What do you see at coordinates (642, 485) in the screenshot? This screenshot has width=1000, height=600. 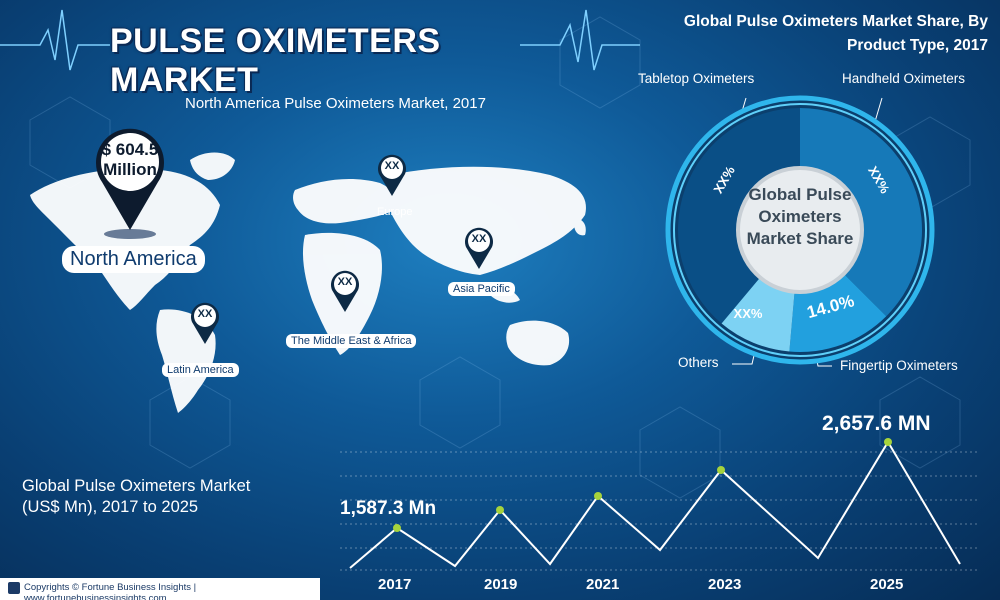 I see `line-markers` at bounding box center [642, 485].